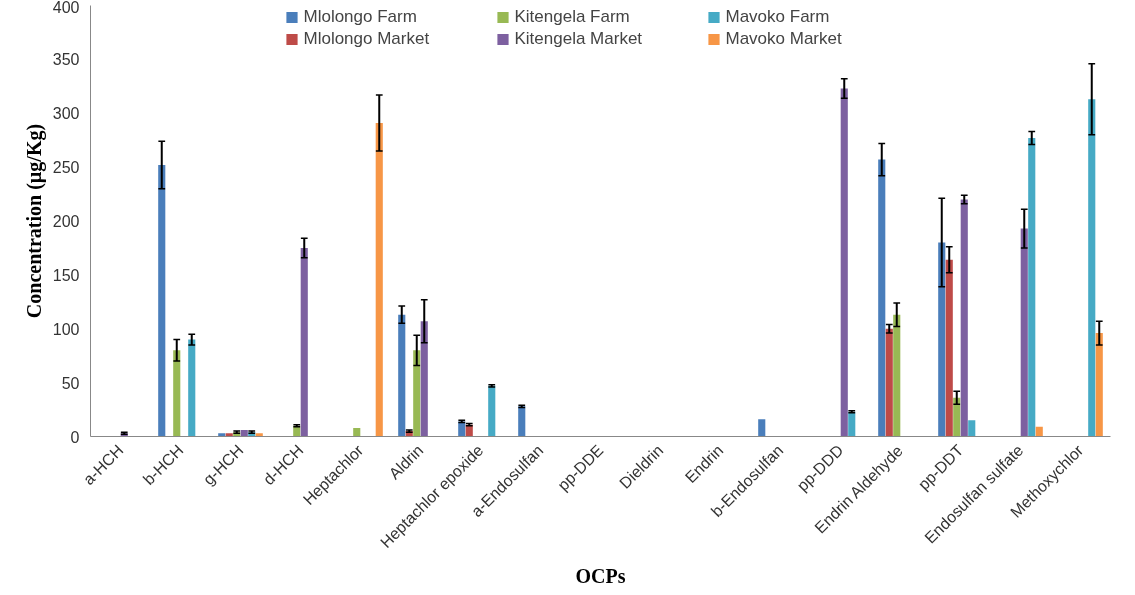  Describe the element at coordinates (579, 39) in the screenshot. I see `legend-label: Kitengela Market` at that location.